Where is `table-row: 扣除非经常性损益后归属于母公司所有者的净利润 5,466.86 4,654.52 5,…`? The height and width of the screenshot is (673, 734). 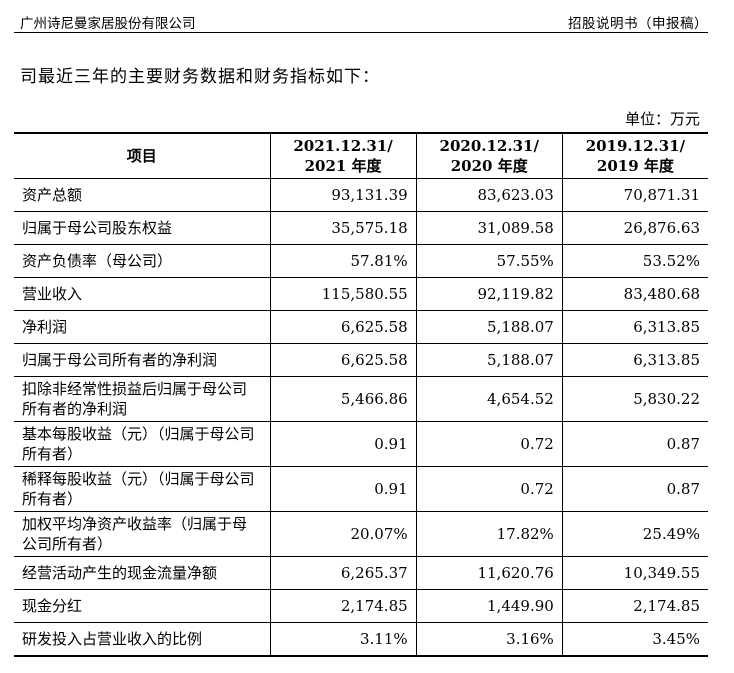
table-row: 扣除非经常性损益后归属于母公司所有者的净利润 5,466.86 4,654.52 5,… is located at coordinates (361, 399).